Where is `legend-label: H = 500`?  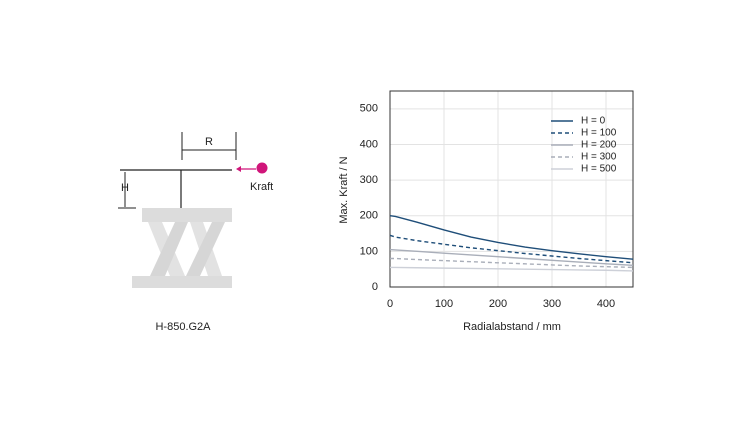 legend-label: H = 500 is located at coordinates (599, 169).